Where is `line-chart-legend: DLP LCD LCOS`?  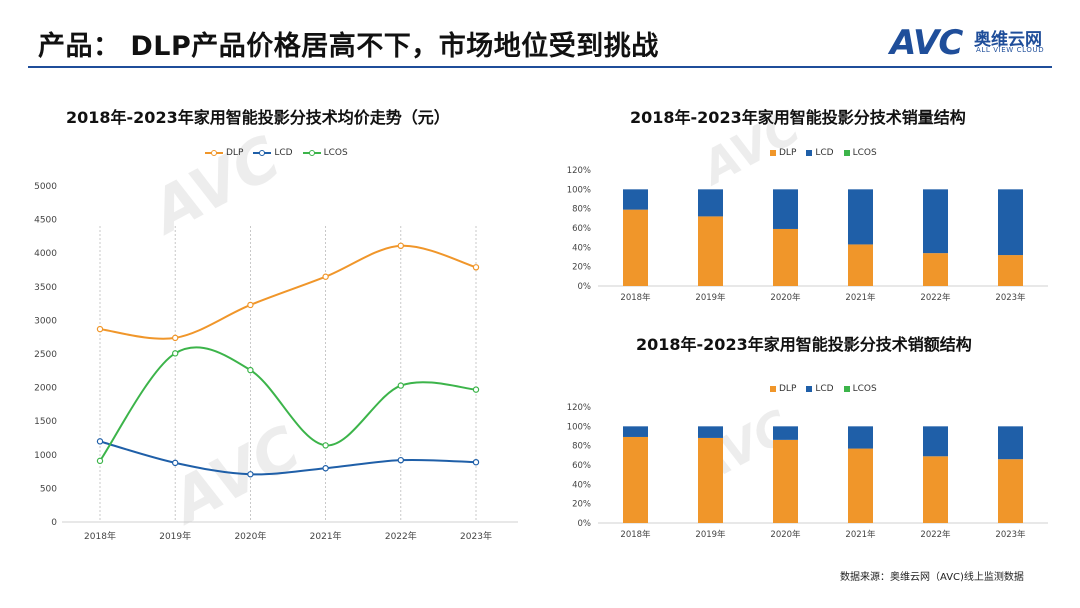
line-chart-legend: DLP LCD LCOS is located at coordinates (281, 153).